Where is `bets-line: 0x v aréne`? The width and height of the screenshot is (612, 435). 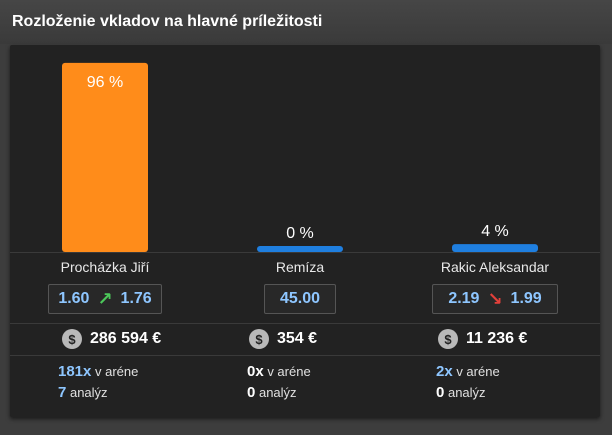 bets-line: 0x v aréne is located at coordinates (279, 371).